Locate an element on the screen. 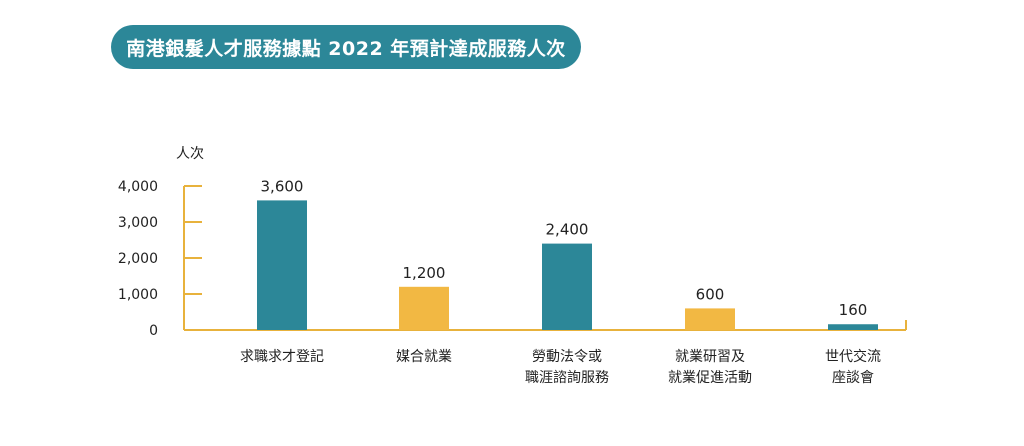 This screenshot has height=446, width=1024. data-label: 1,200 is located at coordinates (424, 273).